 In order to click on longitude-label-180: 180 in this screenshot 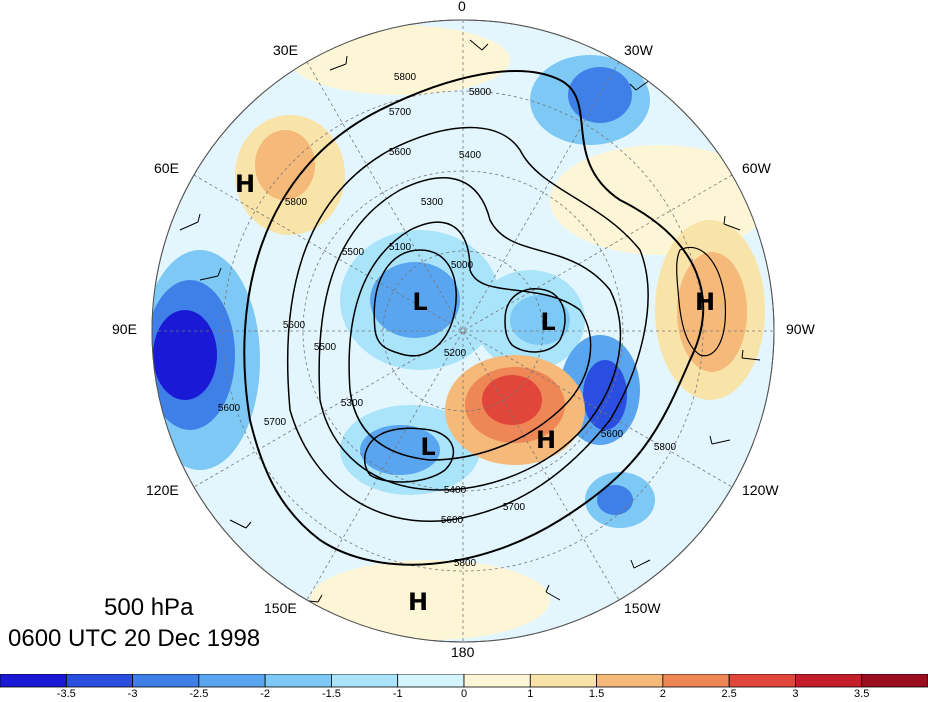, I will do `click(463, 652)`.